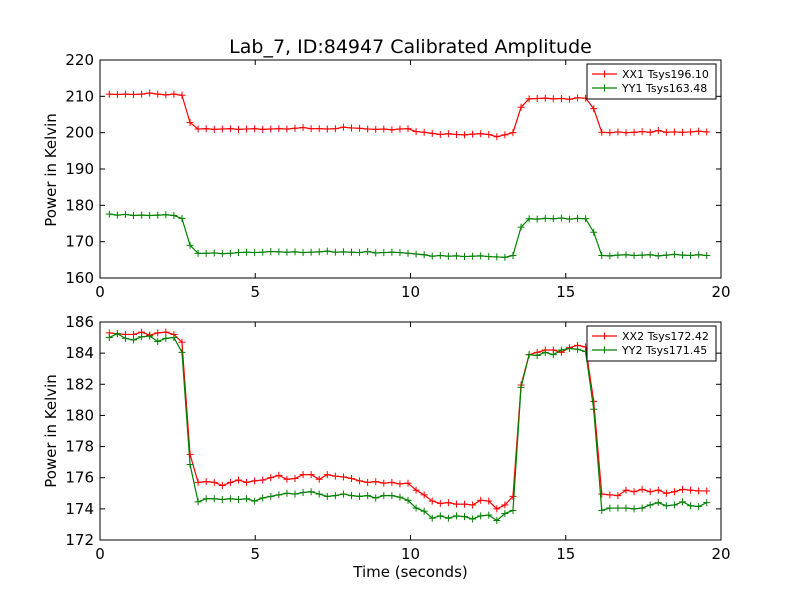  I want to click on bottom-ytick-label-2: 176, so click(79, 478).